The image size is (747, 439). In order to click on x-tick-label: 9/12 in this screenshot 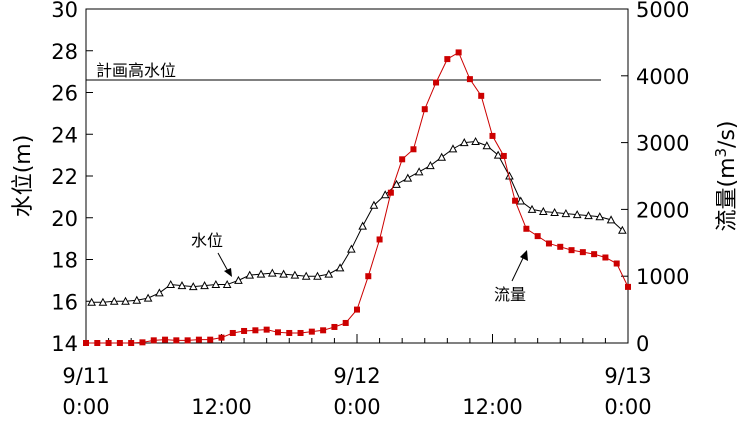, I will do `click(356, 376)`.